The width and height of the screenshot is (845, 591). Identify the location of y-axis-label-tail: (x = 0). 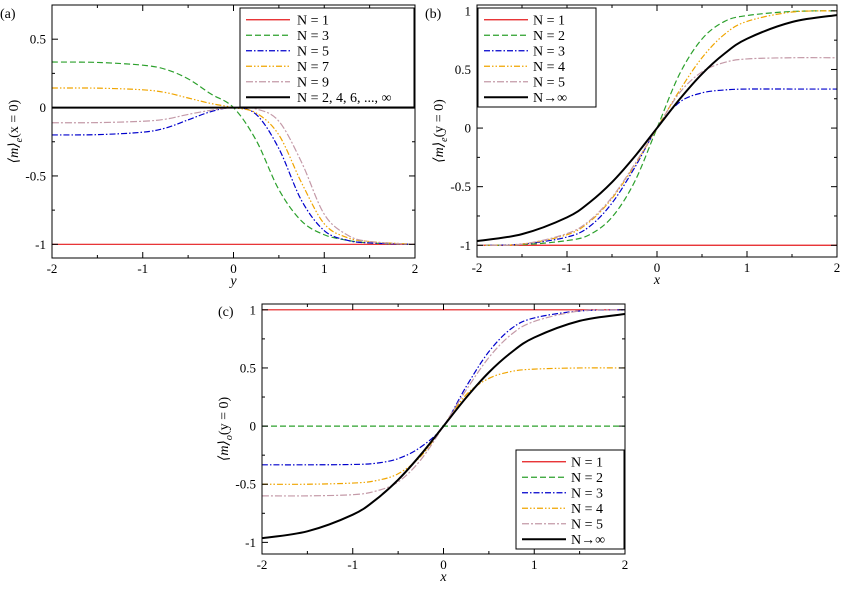
(14, 118).